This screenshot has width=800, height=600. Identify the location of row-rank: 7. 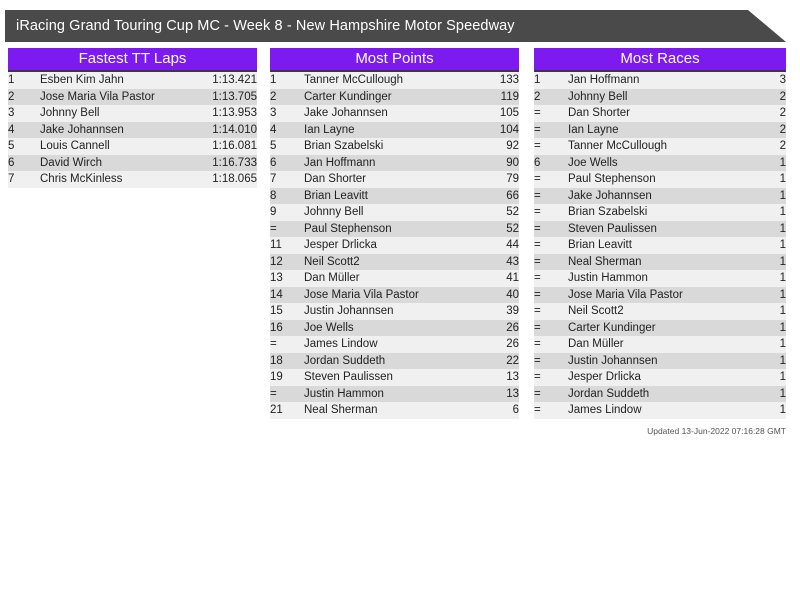
(11, 179).